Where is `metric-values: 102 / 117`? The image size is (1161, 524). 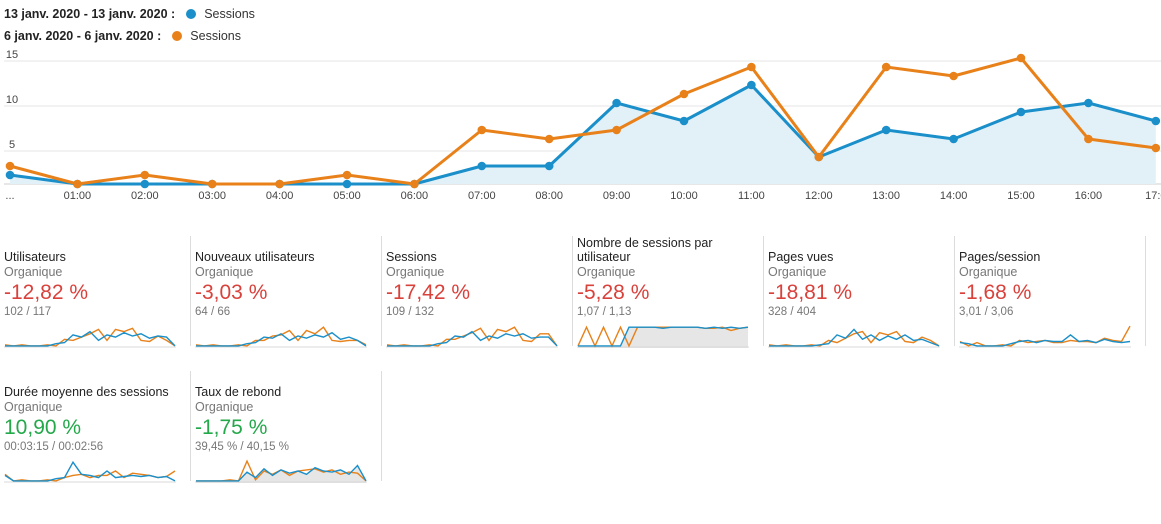
metric-values: 102 / 117 is located at coordinates (28, 312).